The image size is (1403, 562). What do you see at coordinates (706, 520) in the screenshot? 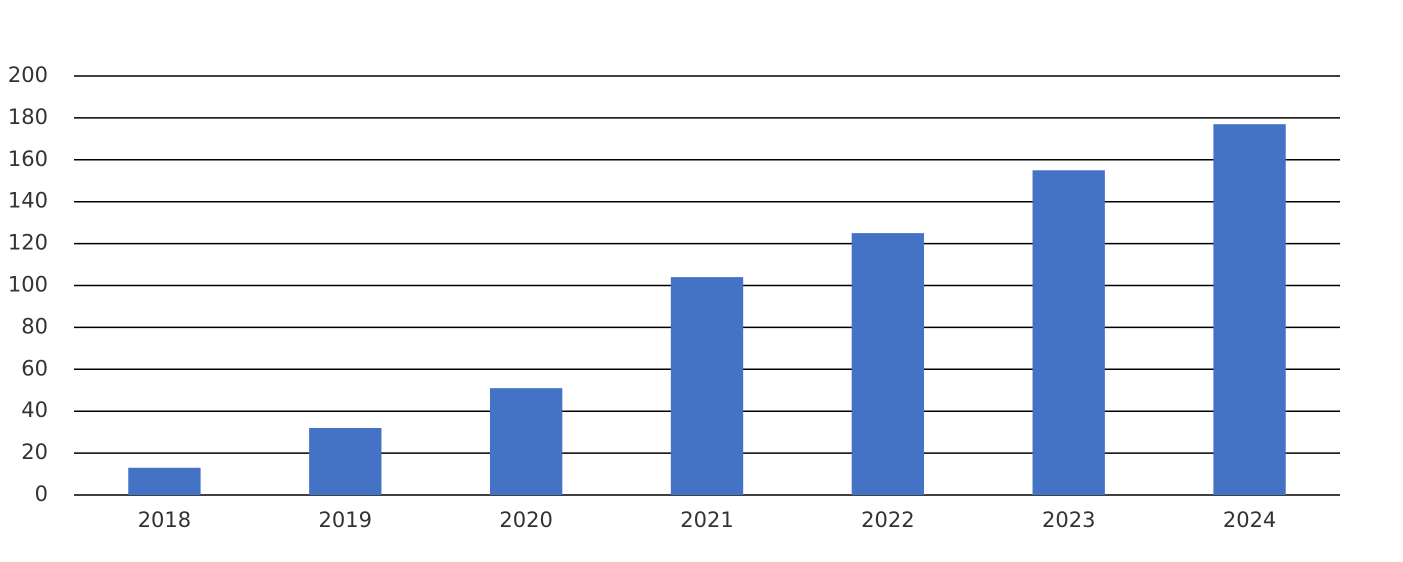
I see `x-tick-label: 2021` at bounding box center [706, 520].